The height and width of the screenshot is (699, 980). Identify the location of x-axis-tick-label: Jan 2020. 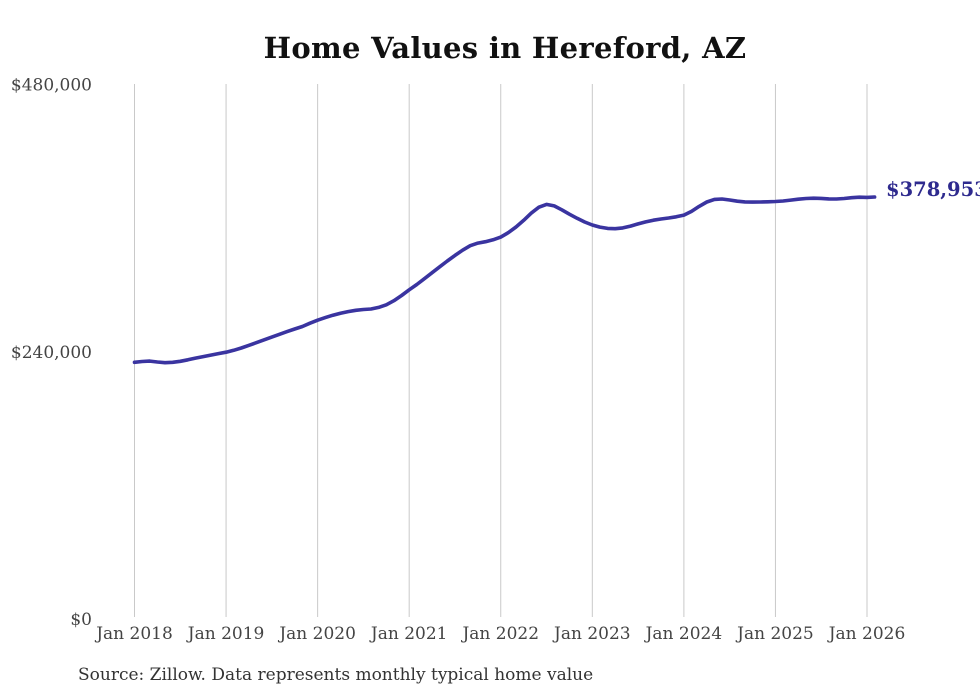
(316, 634).